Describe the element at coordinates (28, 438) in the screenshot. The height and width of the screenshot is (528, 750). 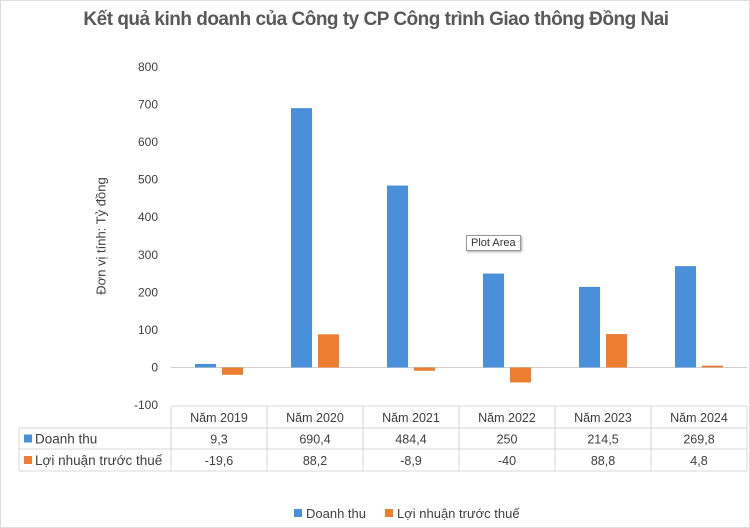
I see `legend-key-revenue` at that location.